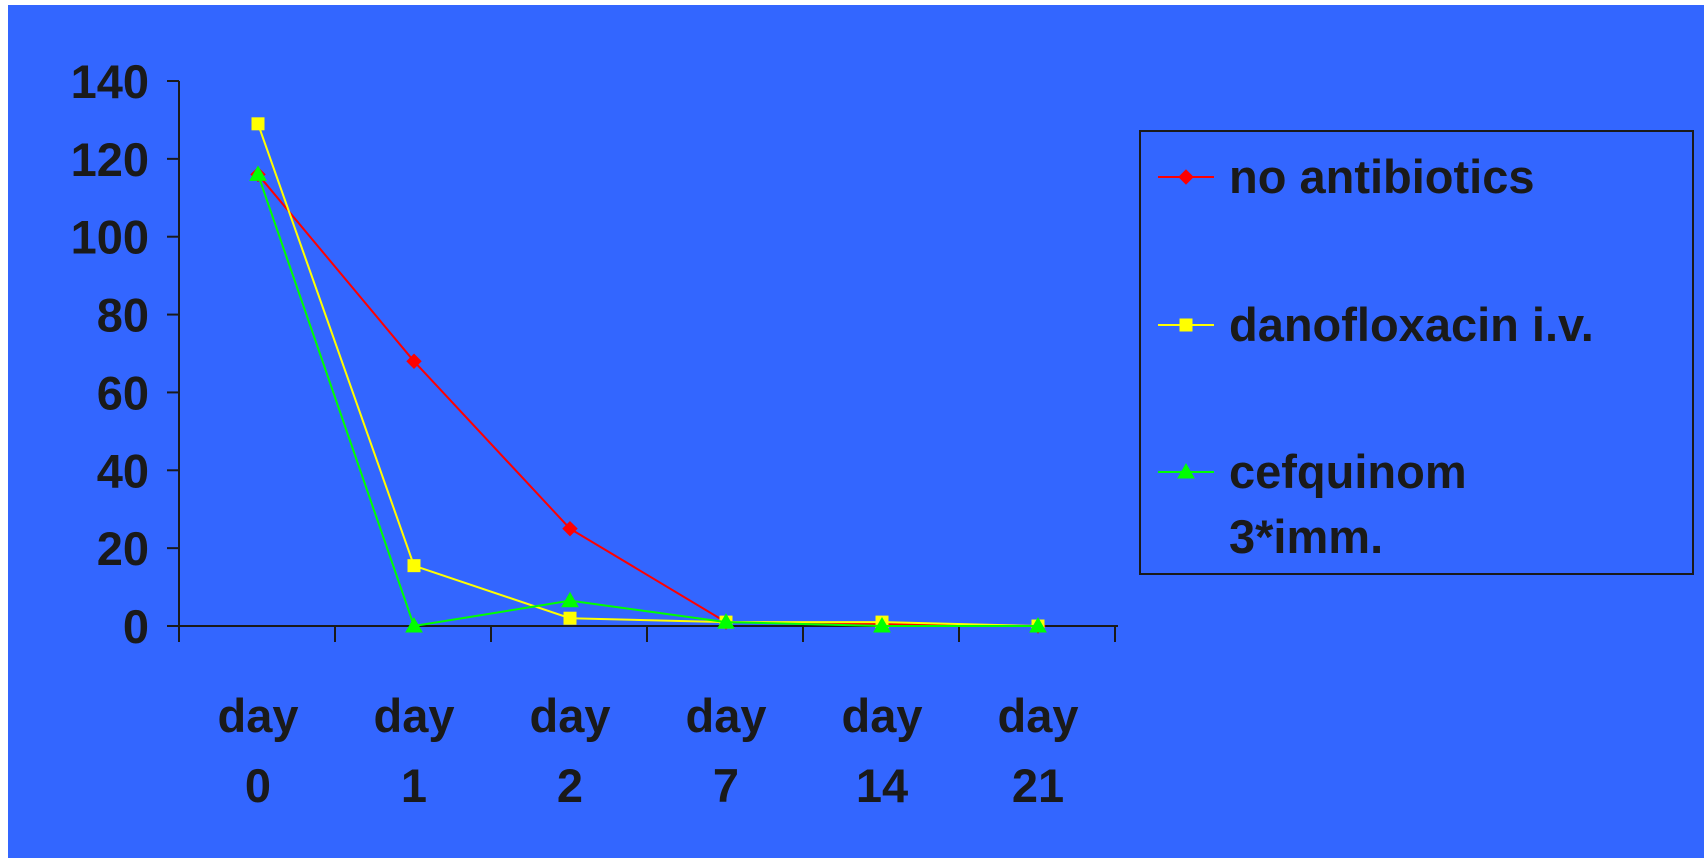  What do you see at coordinates (882, 785) in the screenshot?
I see `x-tick-label-line: 14` at bounding box center [882, 785].